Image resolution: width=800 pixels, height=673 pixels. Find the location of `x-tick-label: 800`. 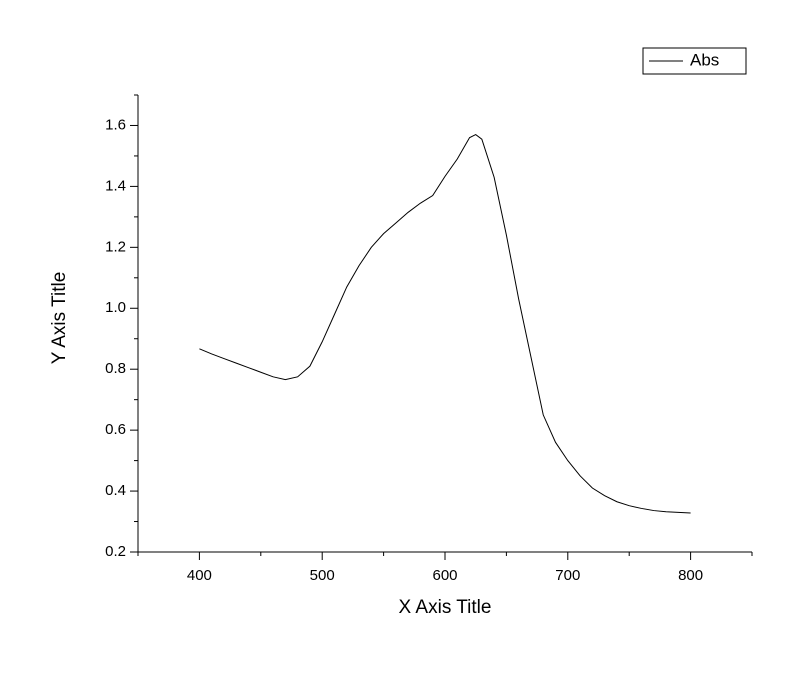

x-tick-label: 800 is located at coordinates (690, 575).